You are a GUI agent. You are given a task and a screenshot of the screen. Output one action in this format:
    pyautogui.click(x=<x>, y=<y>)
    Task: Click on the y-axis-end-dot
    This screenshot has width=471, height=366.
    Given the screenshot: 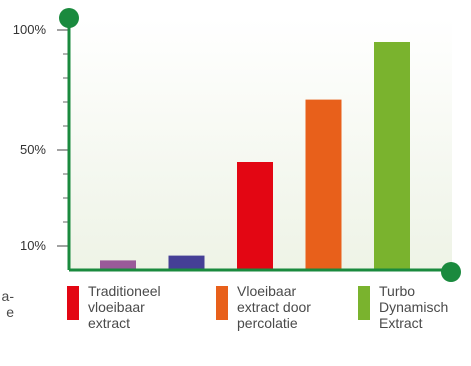 What is the action you would take?
    pyautogui.click(x=69, y=18)
    